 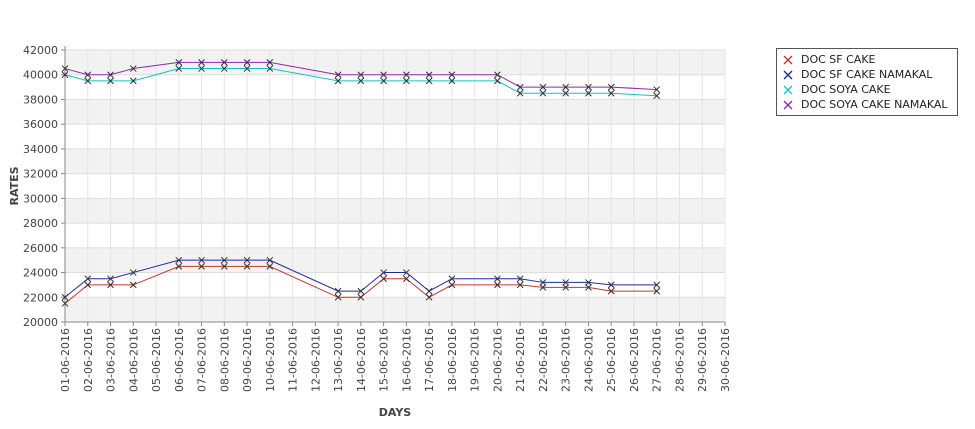 What do you see at coordinates (497, 360) in the screenshot?
I see `x-tick-label: 20-06-2016` at bounding box center [497, 360].